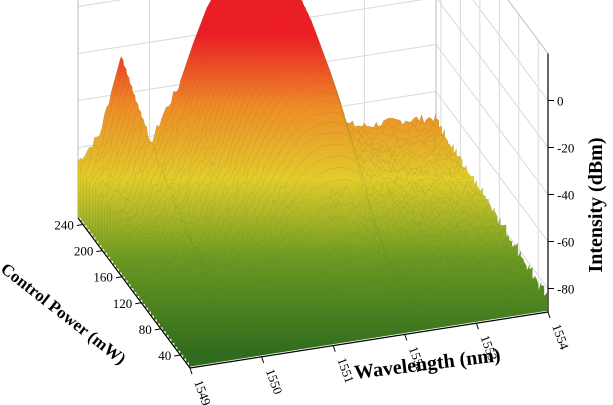 This screenshot has height=405, width=613. I want to click on y-tick-label: 160, so click(103, 277).